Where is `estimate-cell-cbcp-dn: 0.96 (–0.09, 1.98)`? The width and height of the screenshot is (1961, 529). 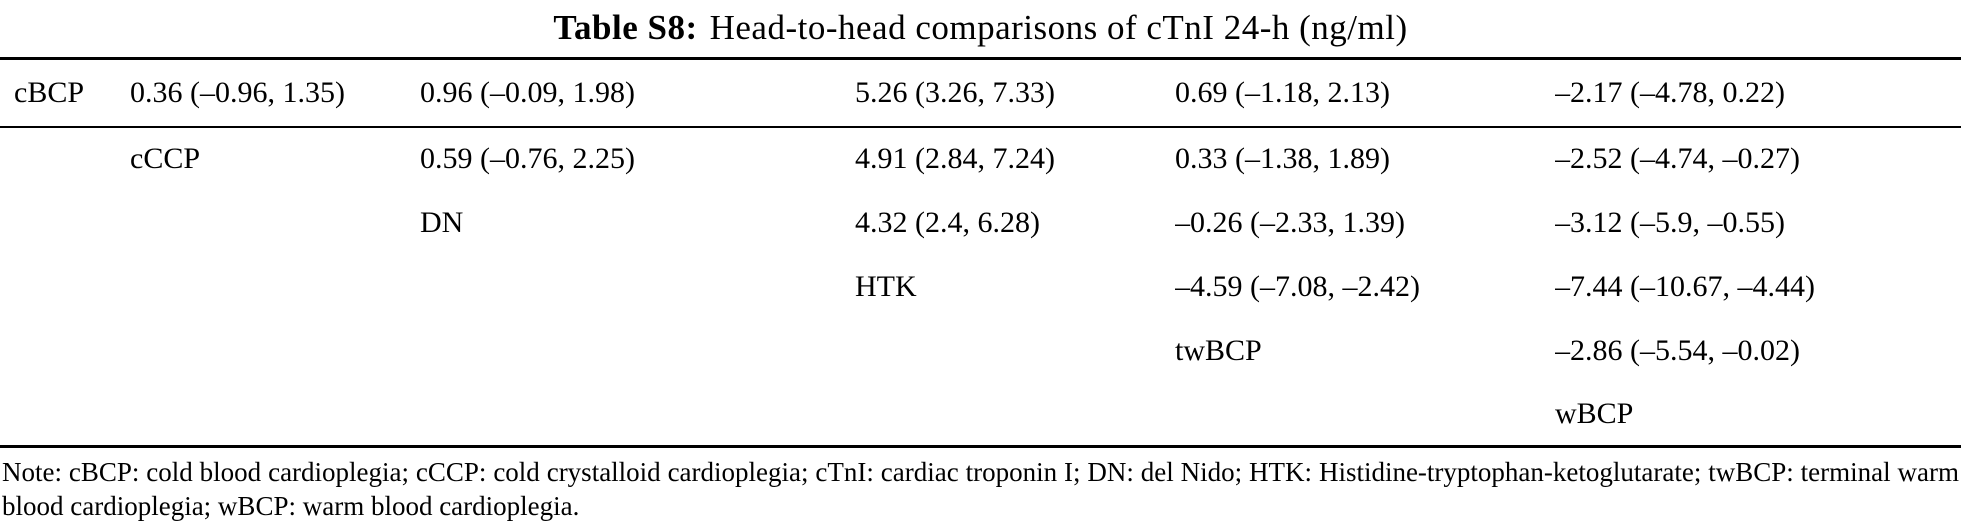
estimate-cell-cbcp-dn: 0.96 (–0.09, 1.98) is located at coordinates (637, 93).